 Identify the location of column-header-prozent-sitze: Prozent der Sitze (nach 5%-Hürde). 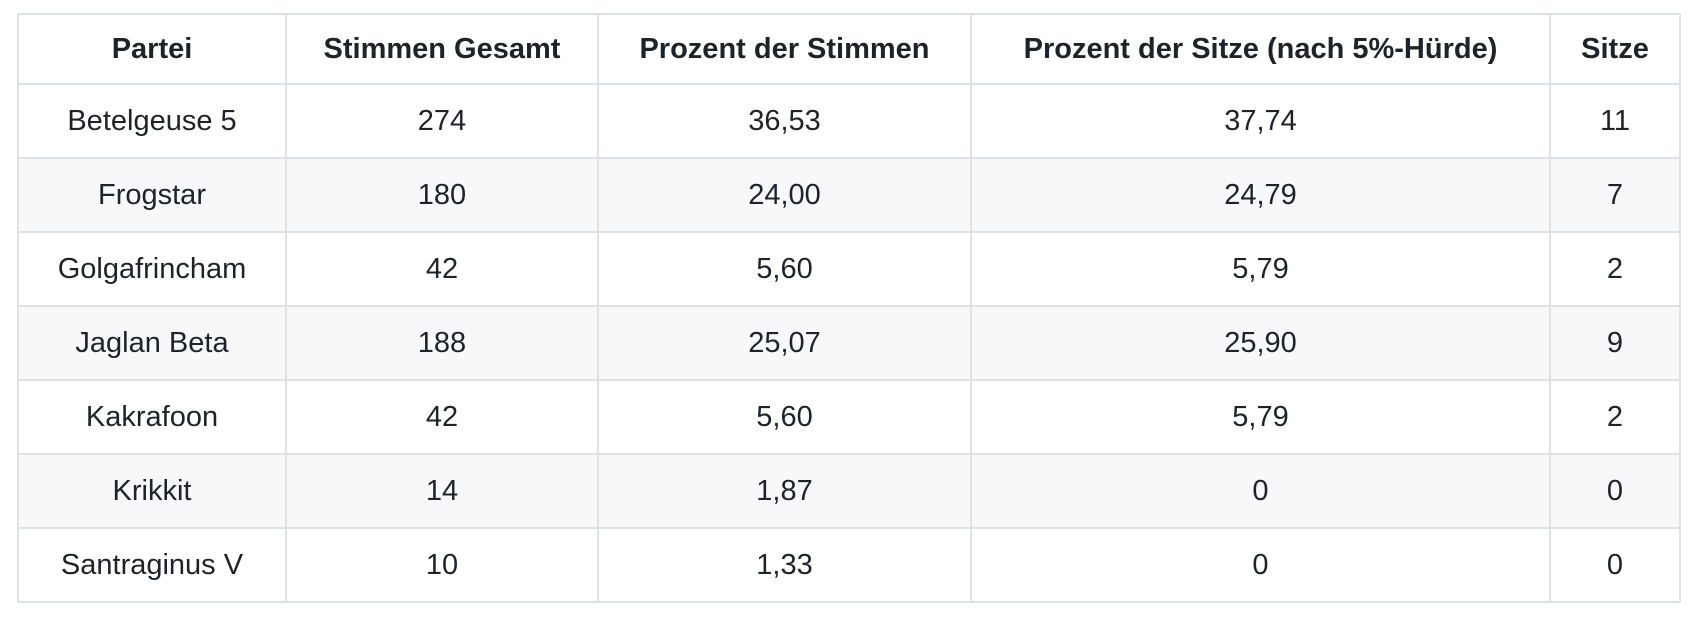
(1260, 49).